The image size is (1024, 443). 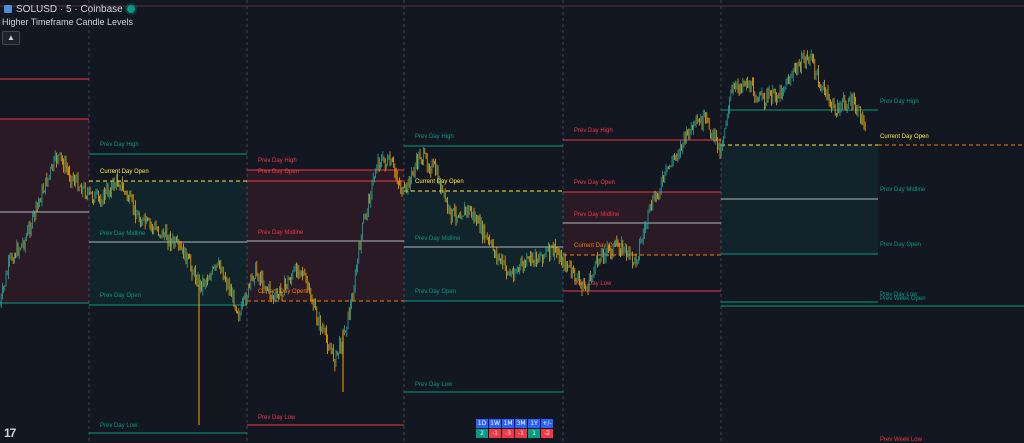 What do you see at coordinates (901, 440) in the screenshot?
I see `prev-week-low-label: Prev Week Low` at bounding box center [901, 440].